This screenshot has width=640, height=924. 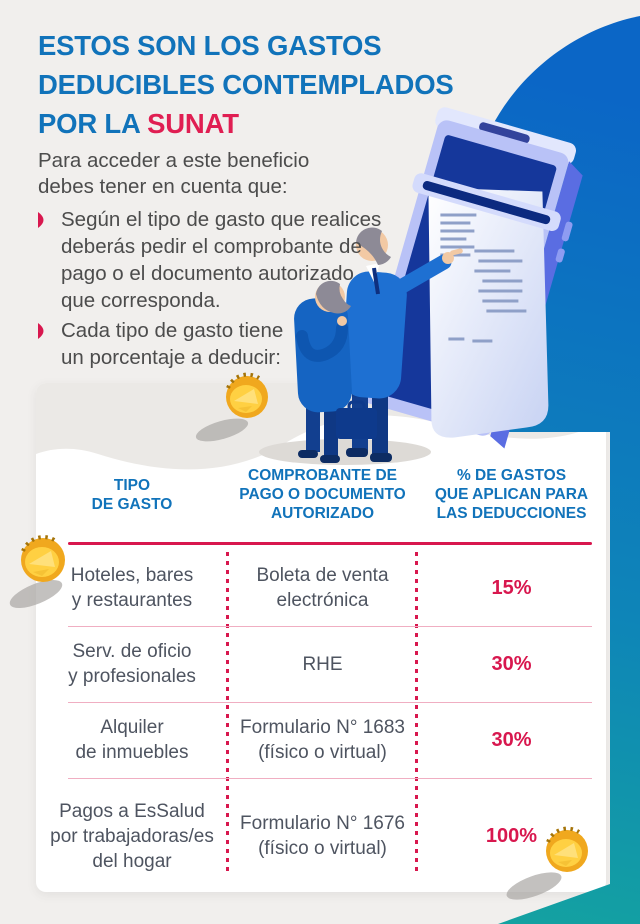 What do you see at coordinates (322, 588) in the screenshot?
I see `cell-comprobante: Boleta de venta electrónica` at bounding box center [322, 588].